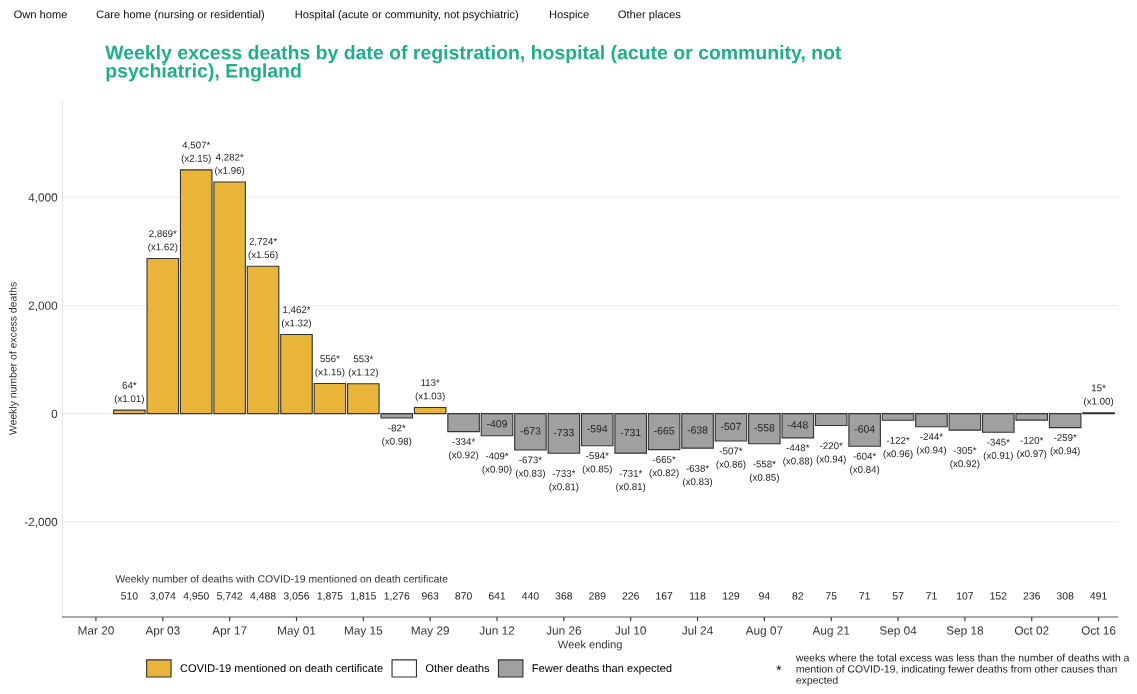  What do you see at coordinates (597, 429) in the screenshot?
I see `annotation: -594` at bounding box center [597, 429].